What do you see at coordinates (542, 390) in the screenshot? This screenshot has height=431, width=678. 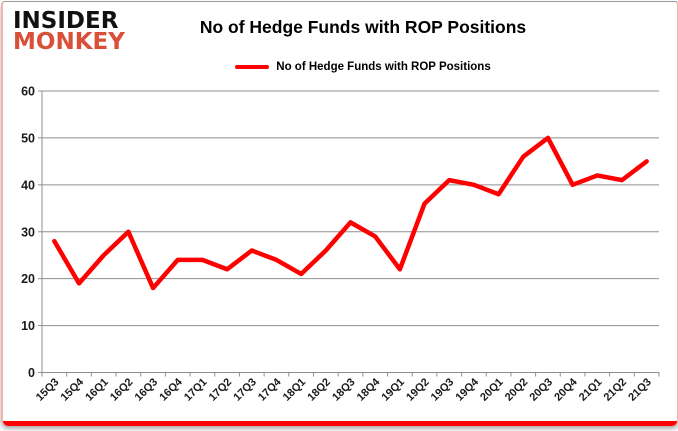 I see `x-tick-label: 20Q3` at bounding box center [542, 390].